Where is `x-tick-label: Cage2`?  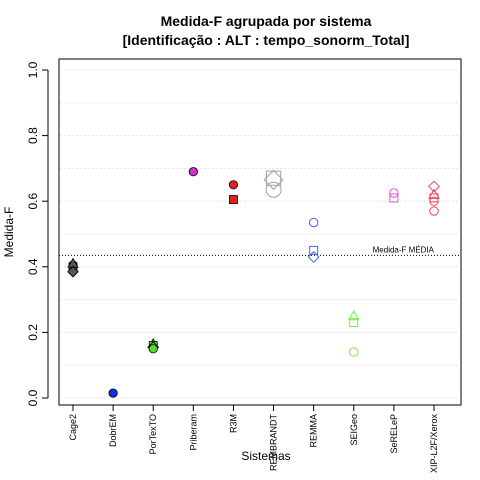 x-tick-label: Cage2 is located at coordinates (73, 427).